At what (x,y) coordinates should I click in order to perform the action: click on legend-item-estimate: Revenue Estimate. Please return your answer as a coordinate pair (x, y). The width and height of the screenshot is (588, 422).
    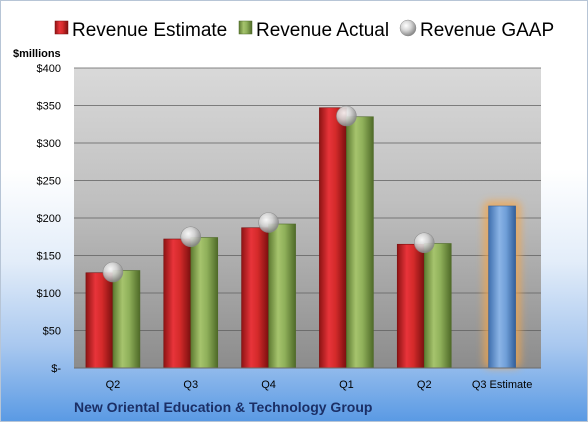
    Looking at the image, I should click on (140, 30).